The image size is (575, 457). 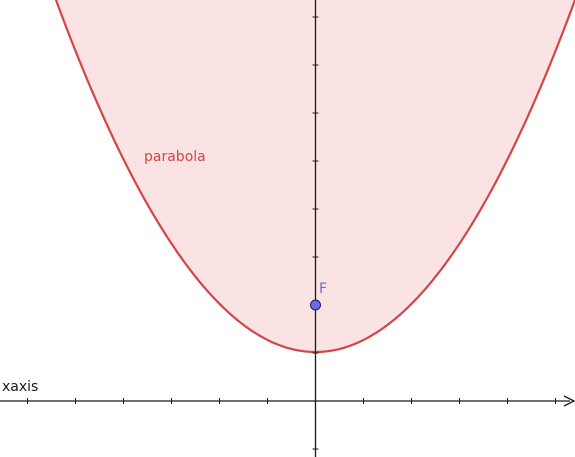 I want to click on focus-point, so click(x=316, y=305).